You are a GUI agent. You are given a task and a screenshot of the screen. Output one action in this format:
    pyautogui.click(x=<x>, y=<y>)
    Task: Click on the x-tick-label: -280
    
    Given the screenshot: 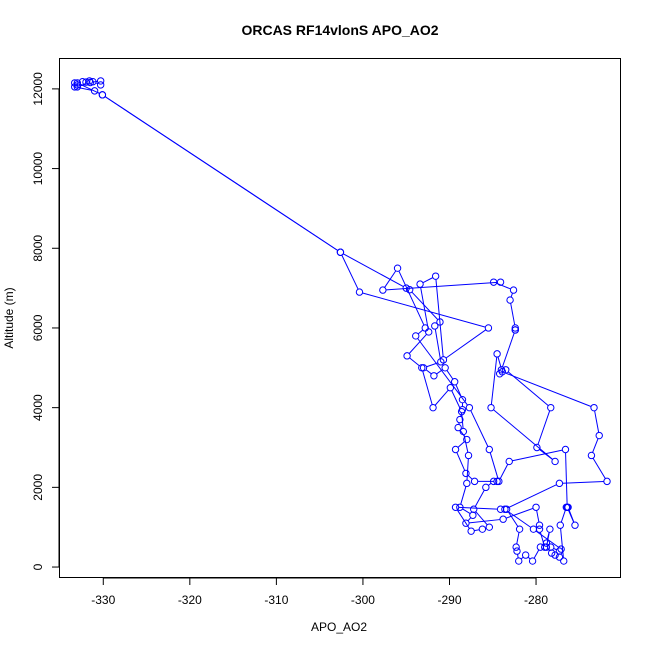 What is the action you would take?
    pyautogui.click(x=536, y=600)
    